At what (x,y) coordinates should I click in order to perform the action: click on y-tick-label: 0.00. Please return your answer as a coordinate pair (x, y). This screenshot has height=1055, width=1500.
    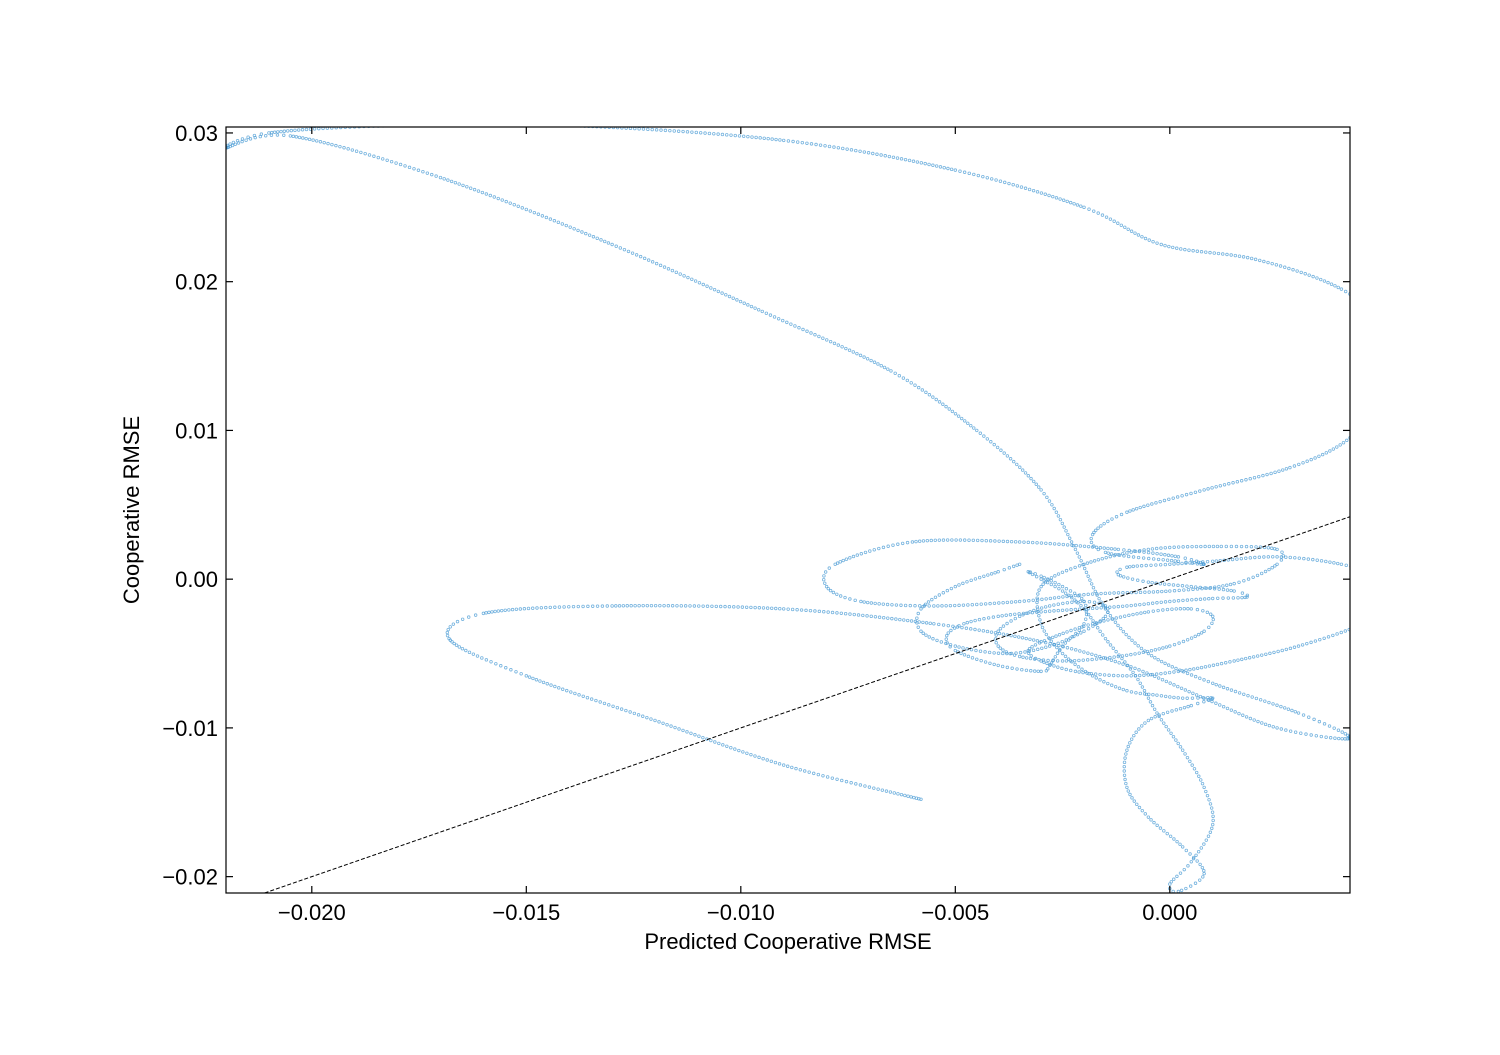
    Looking at the image, I should click on (196, 579).